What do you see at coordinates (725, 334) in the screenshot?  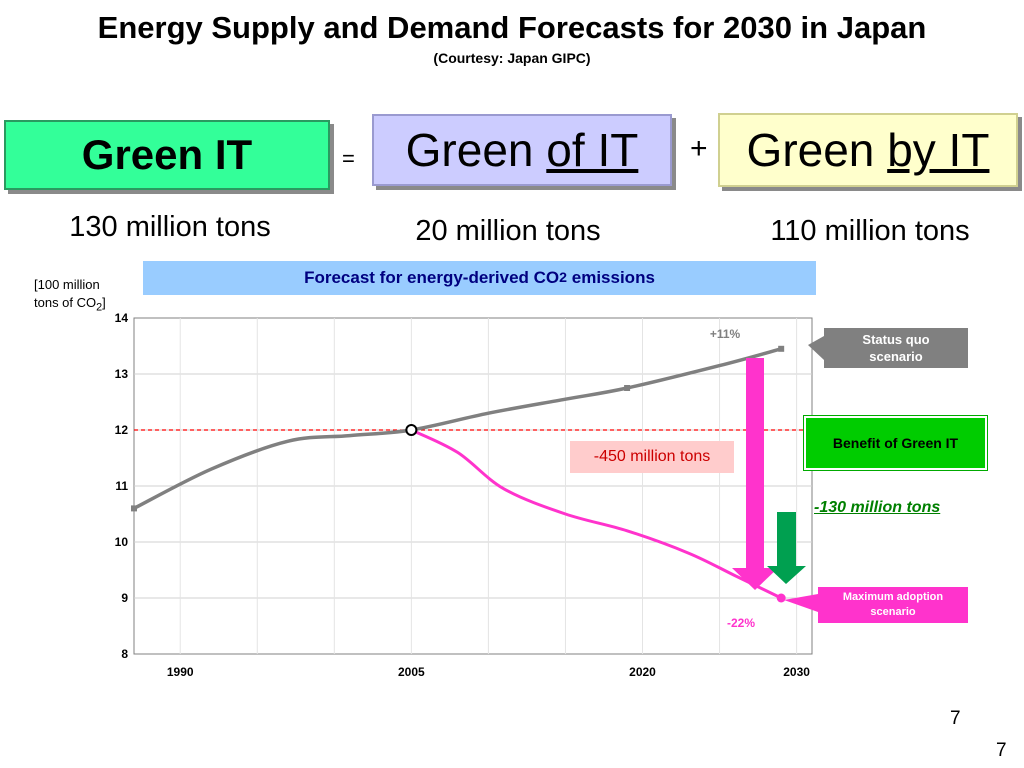 I see `plus-11-label: +11%` at bounding box center [725, 334].